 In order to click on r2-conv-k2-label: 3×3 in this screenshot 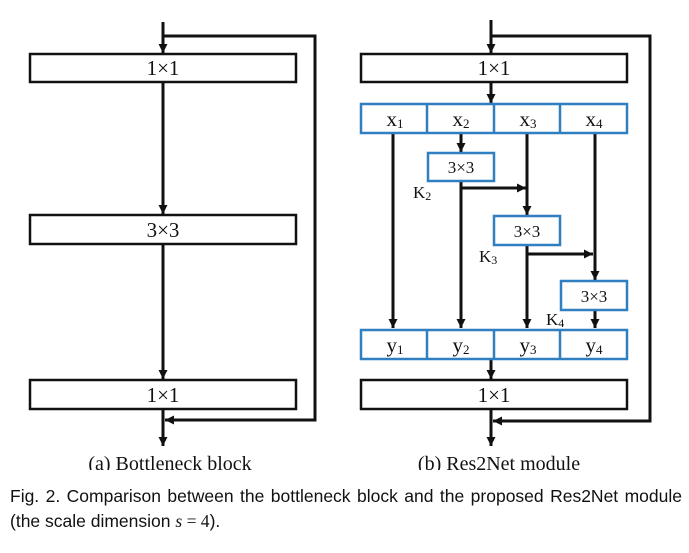, I will do `click(461, 167)`.